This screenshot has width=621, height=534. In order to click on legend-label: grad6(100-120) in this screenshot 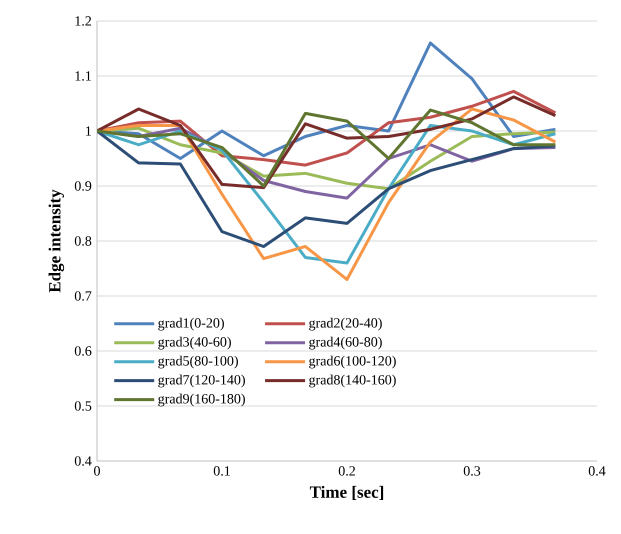, I will do `click(352, 362)`.